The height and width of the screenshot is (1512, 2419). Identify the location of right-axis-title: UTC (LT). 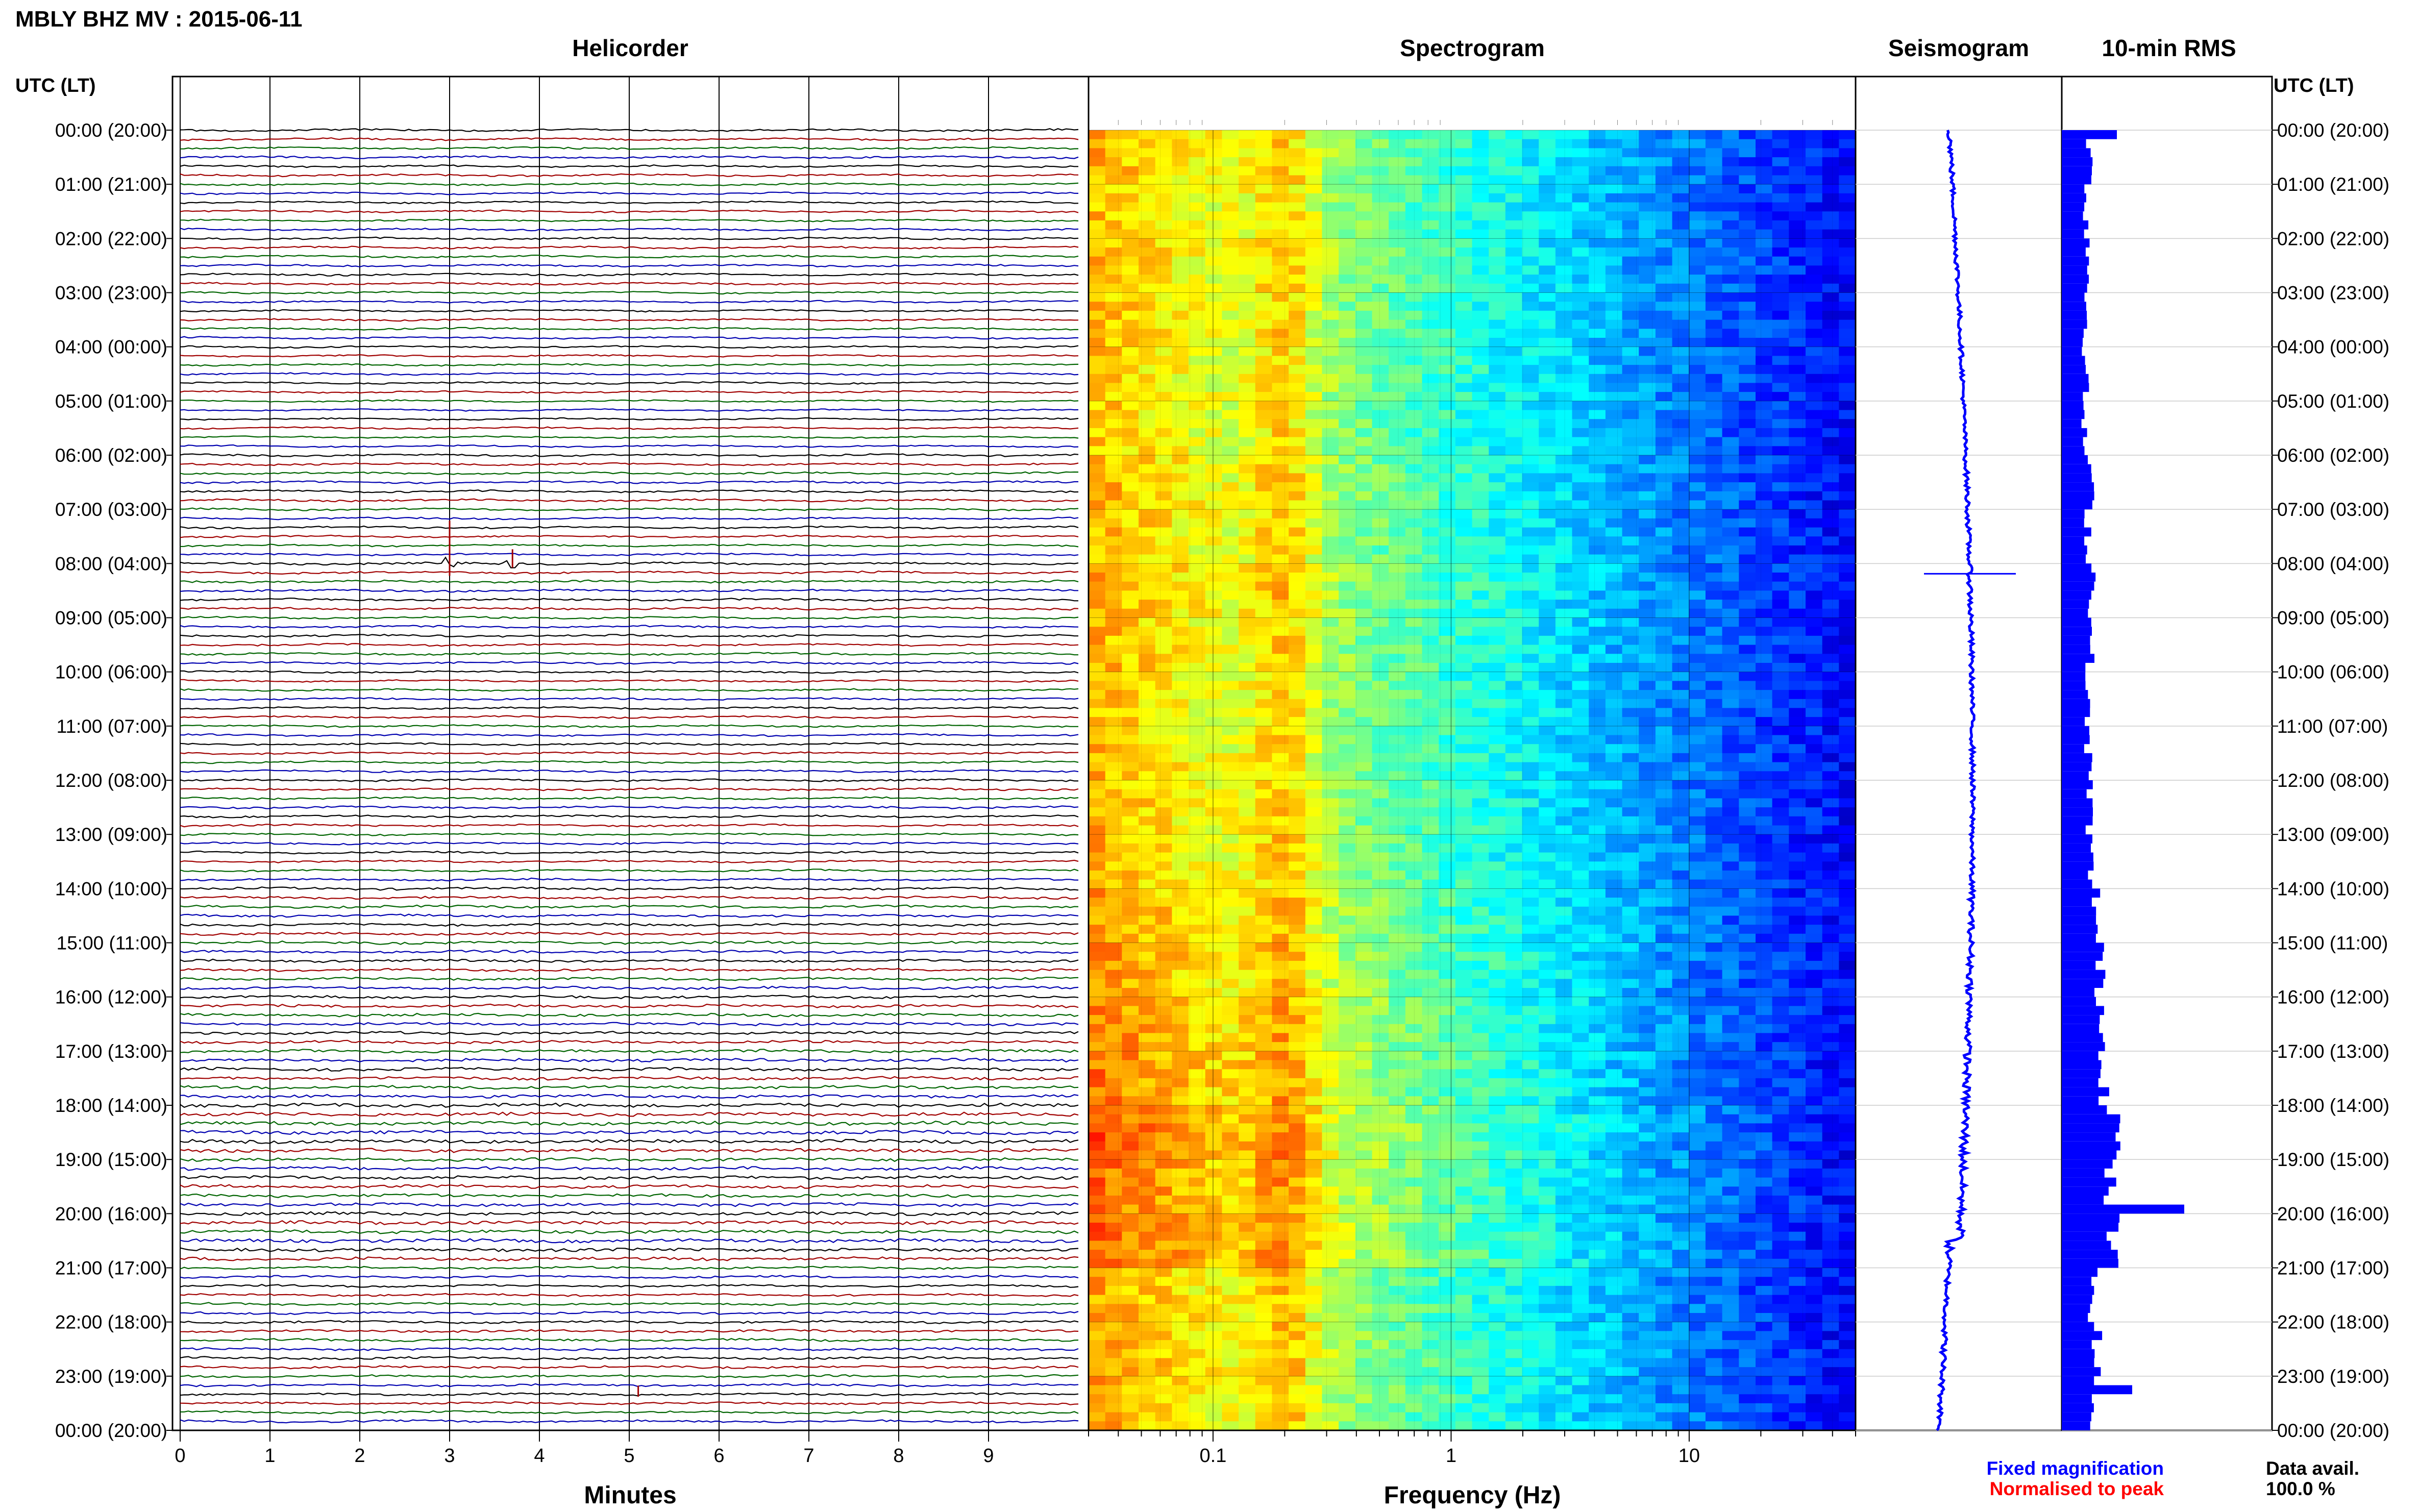
(2314, 85).